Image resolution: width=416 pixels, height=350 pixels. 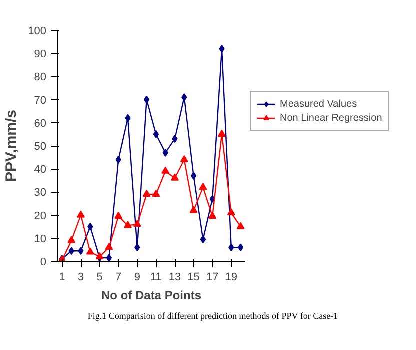 I want to click on x-tick-label: 13, so click(x=175, y=278).